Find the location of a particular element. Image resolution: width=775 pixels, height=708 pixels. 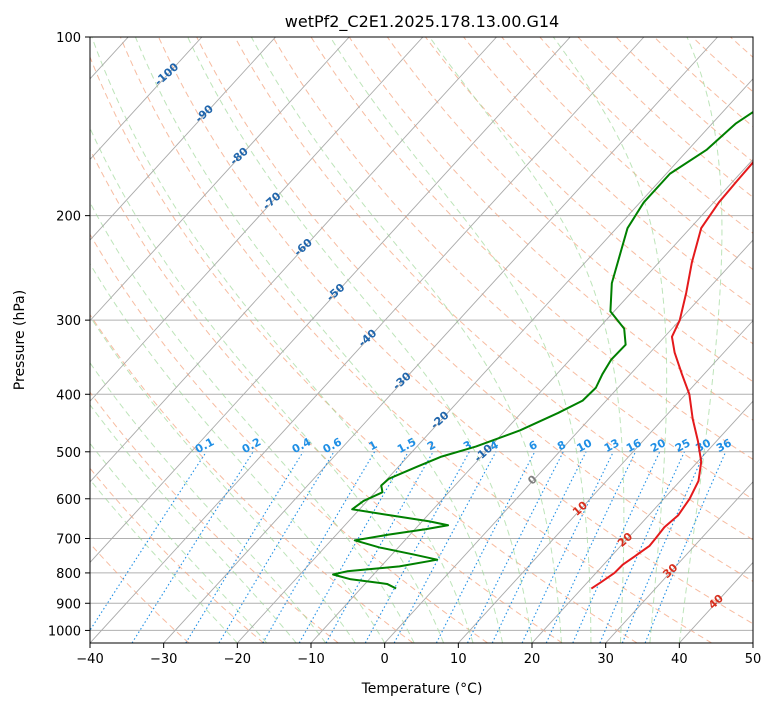

mixing-ratio-label: 0.4 is located at coordinates (302, 445).